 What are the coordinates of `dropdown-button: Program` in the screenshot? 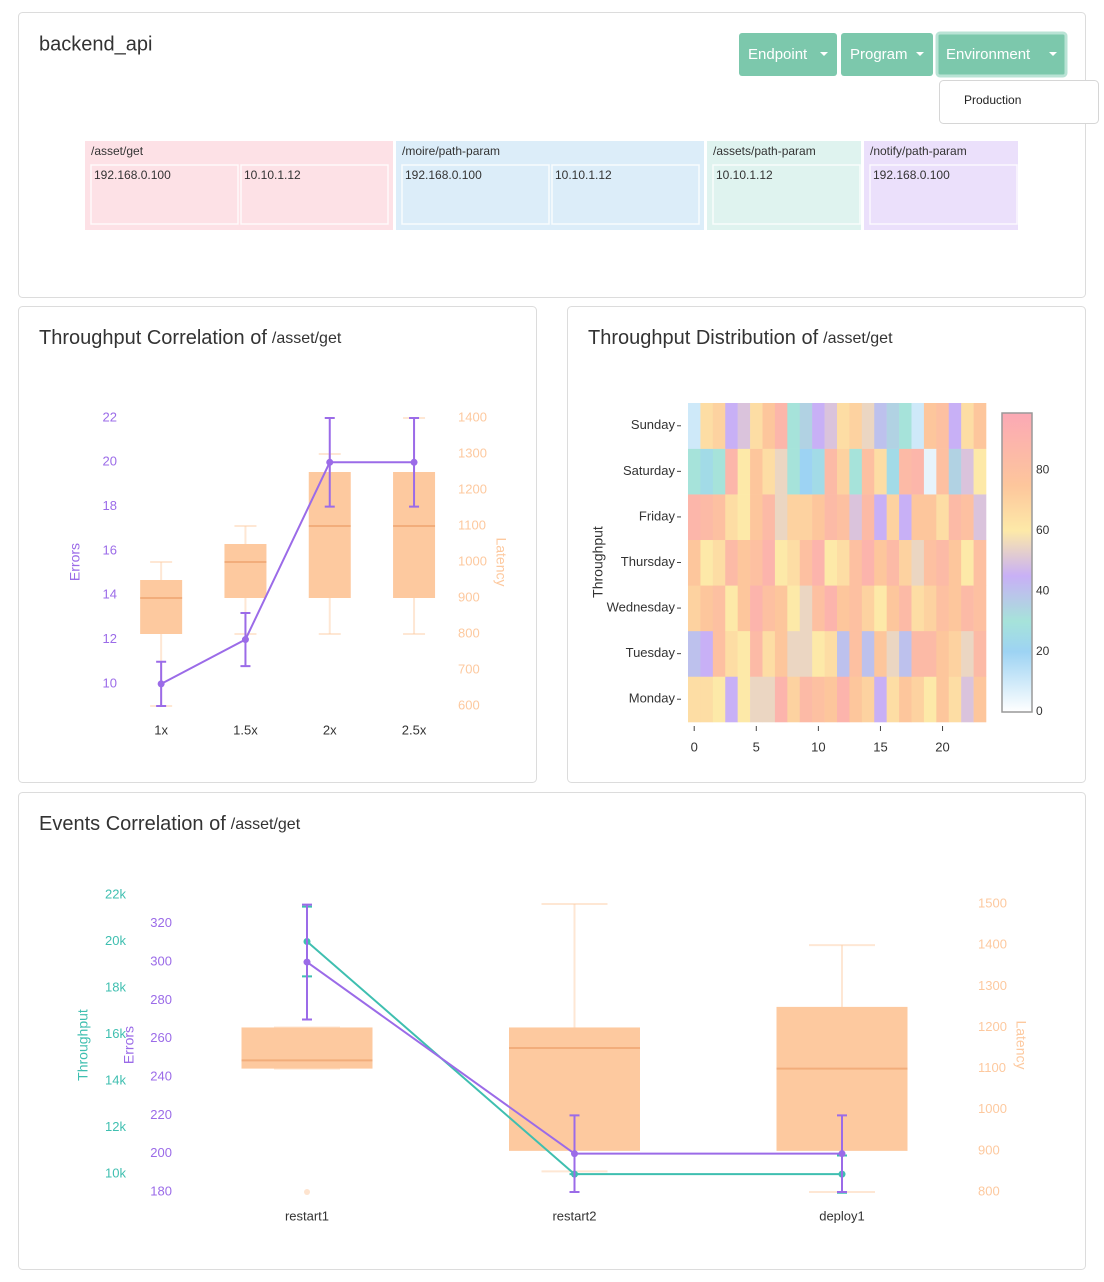 It's located at (887, 54).